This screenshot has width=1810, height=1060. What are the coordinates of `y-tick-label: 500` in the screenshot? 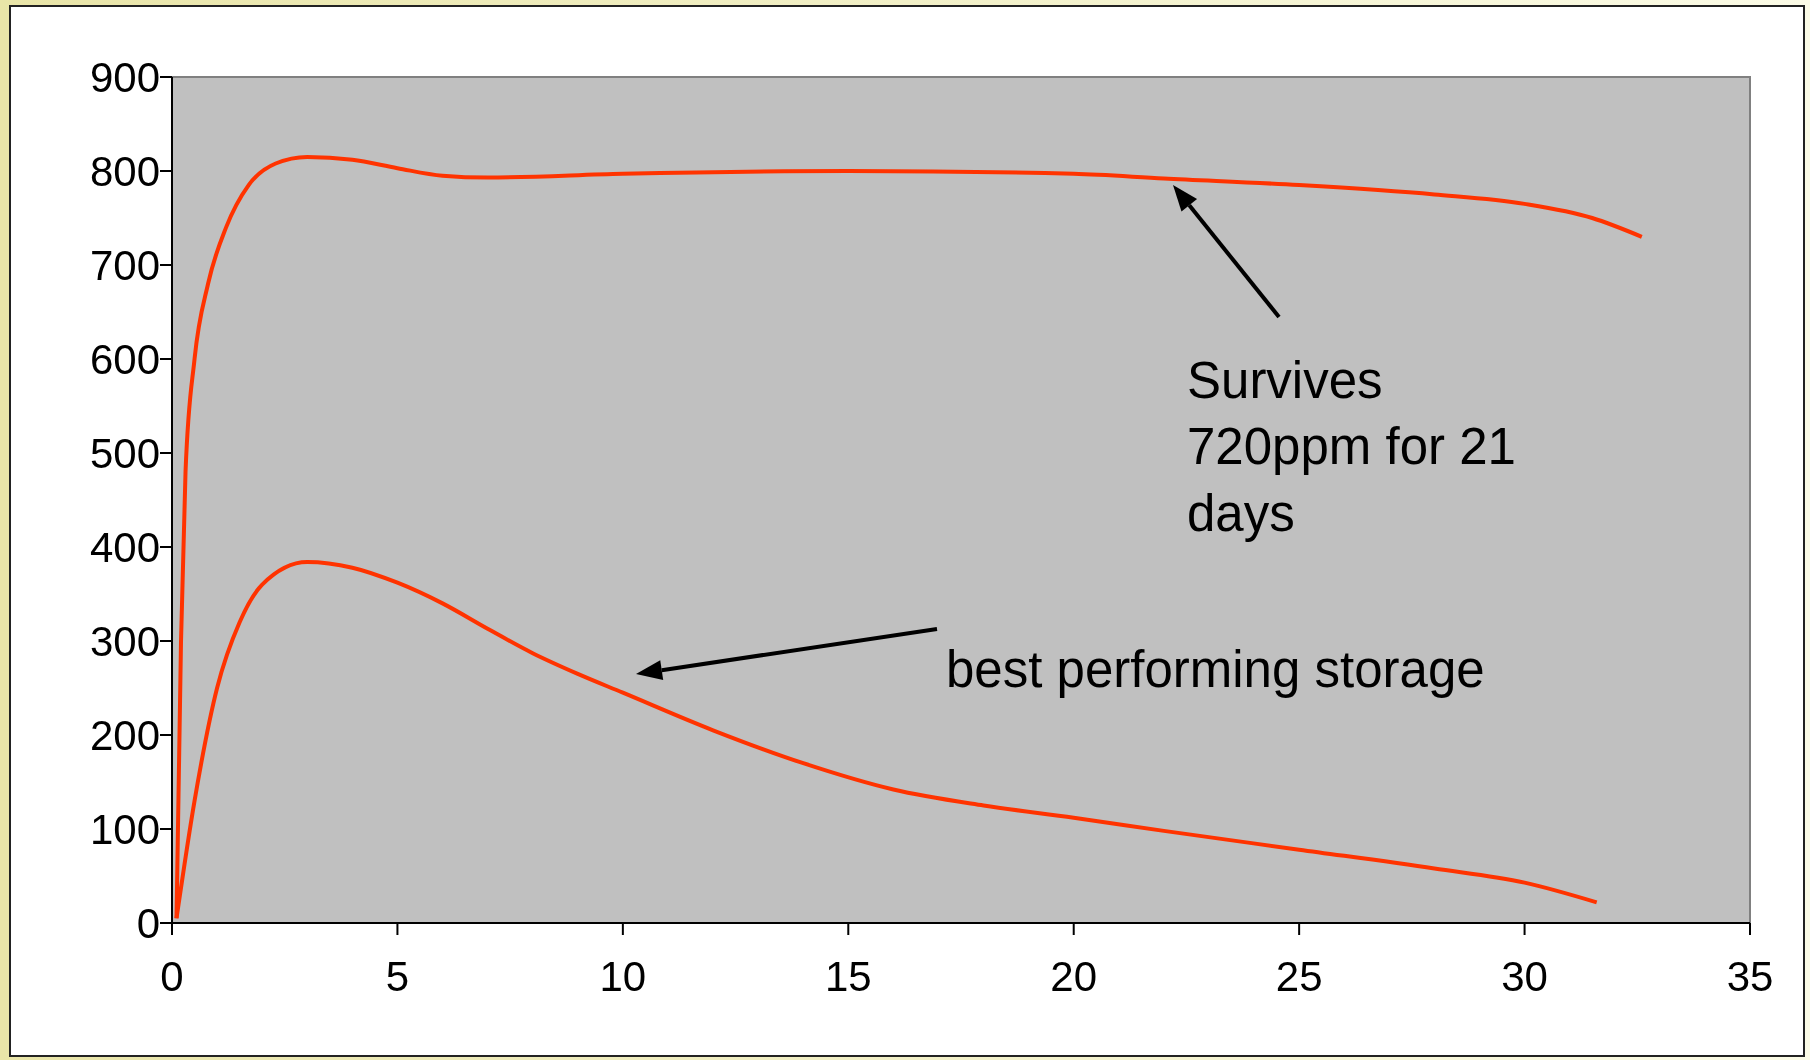 It's located at (124, 453).